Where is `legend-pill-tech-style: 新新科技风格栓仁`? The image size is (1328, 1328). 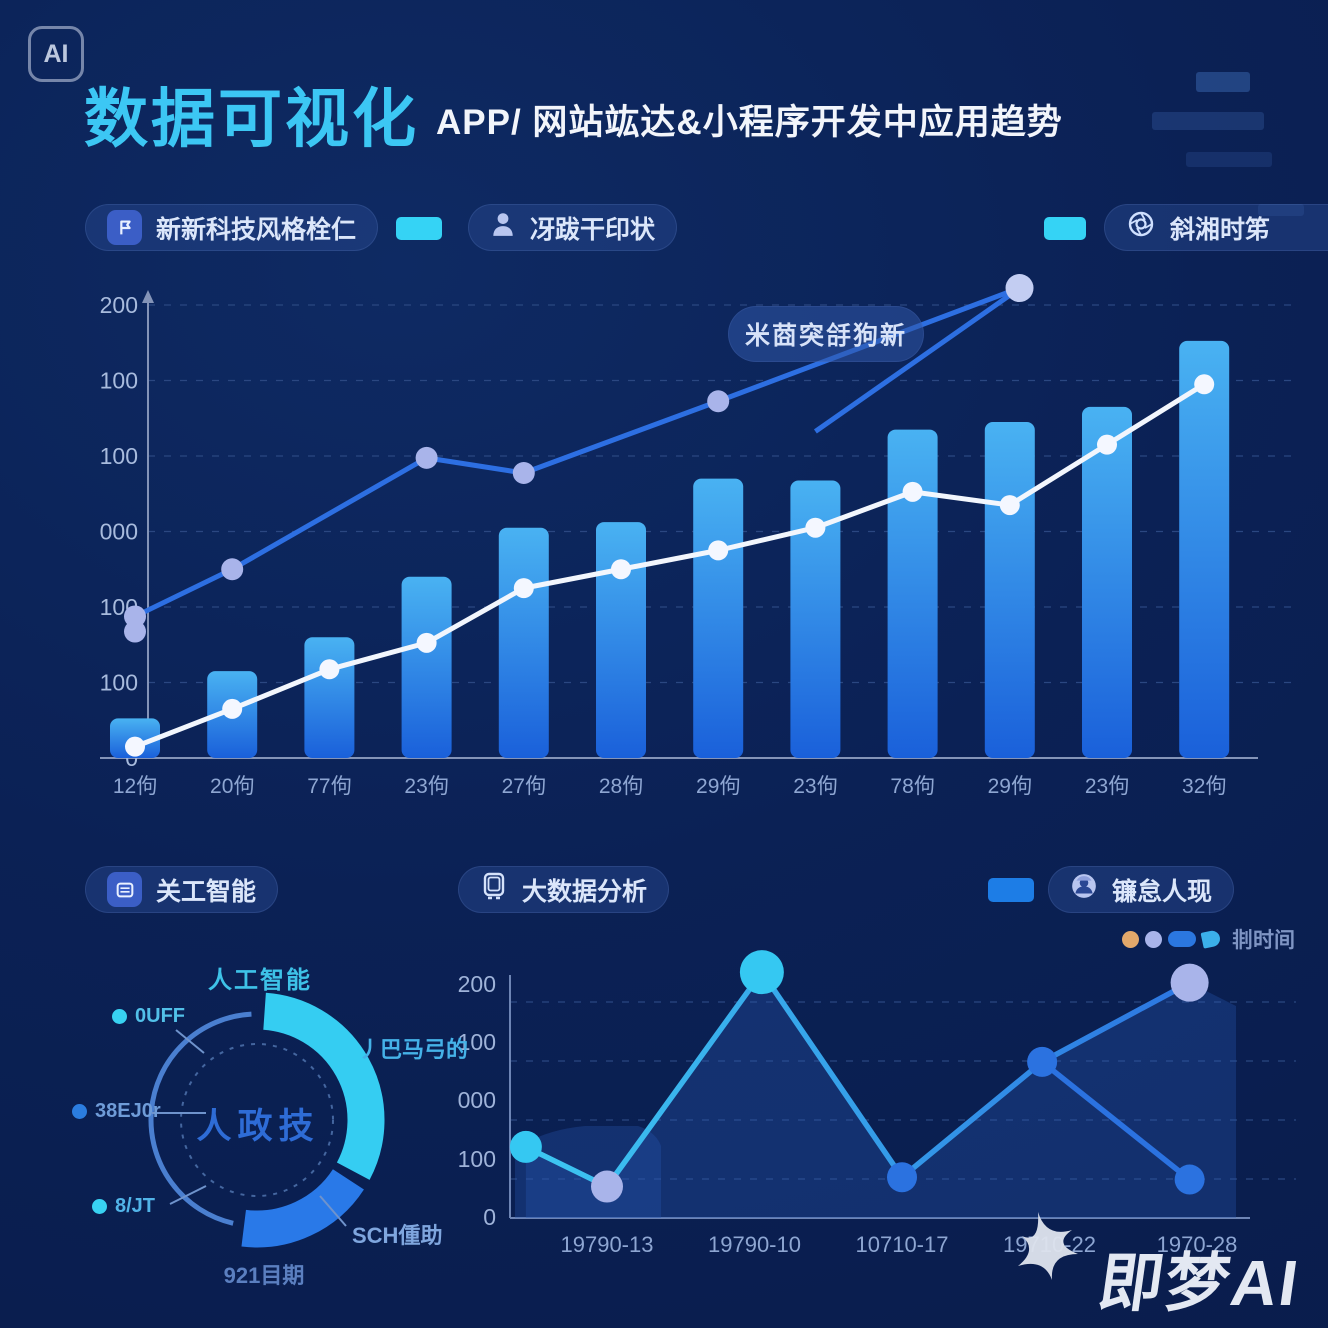
legend-pill-tech-style: 新新科技风格栓仁 is located at coordinates (232, 227).